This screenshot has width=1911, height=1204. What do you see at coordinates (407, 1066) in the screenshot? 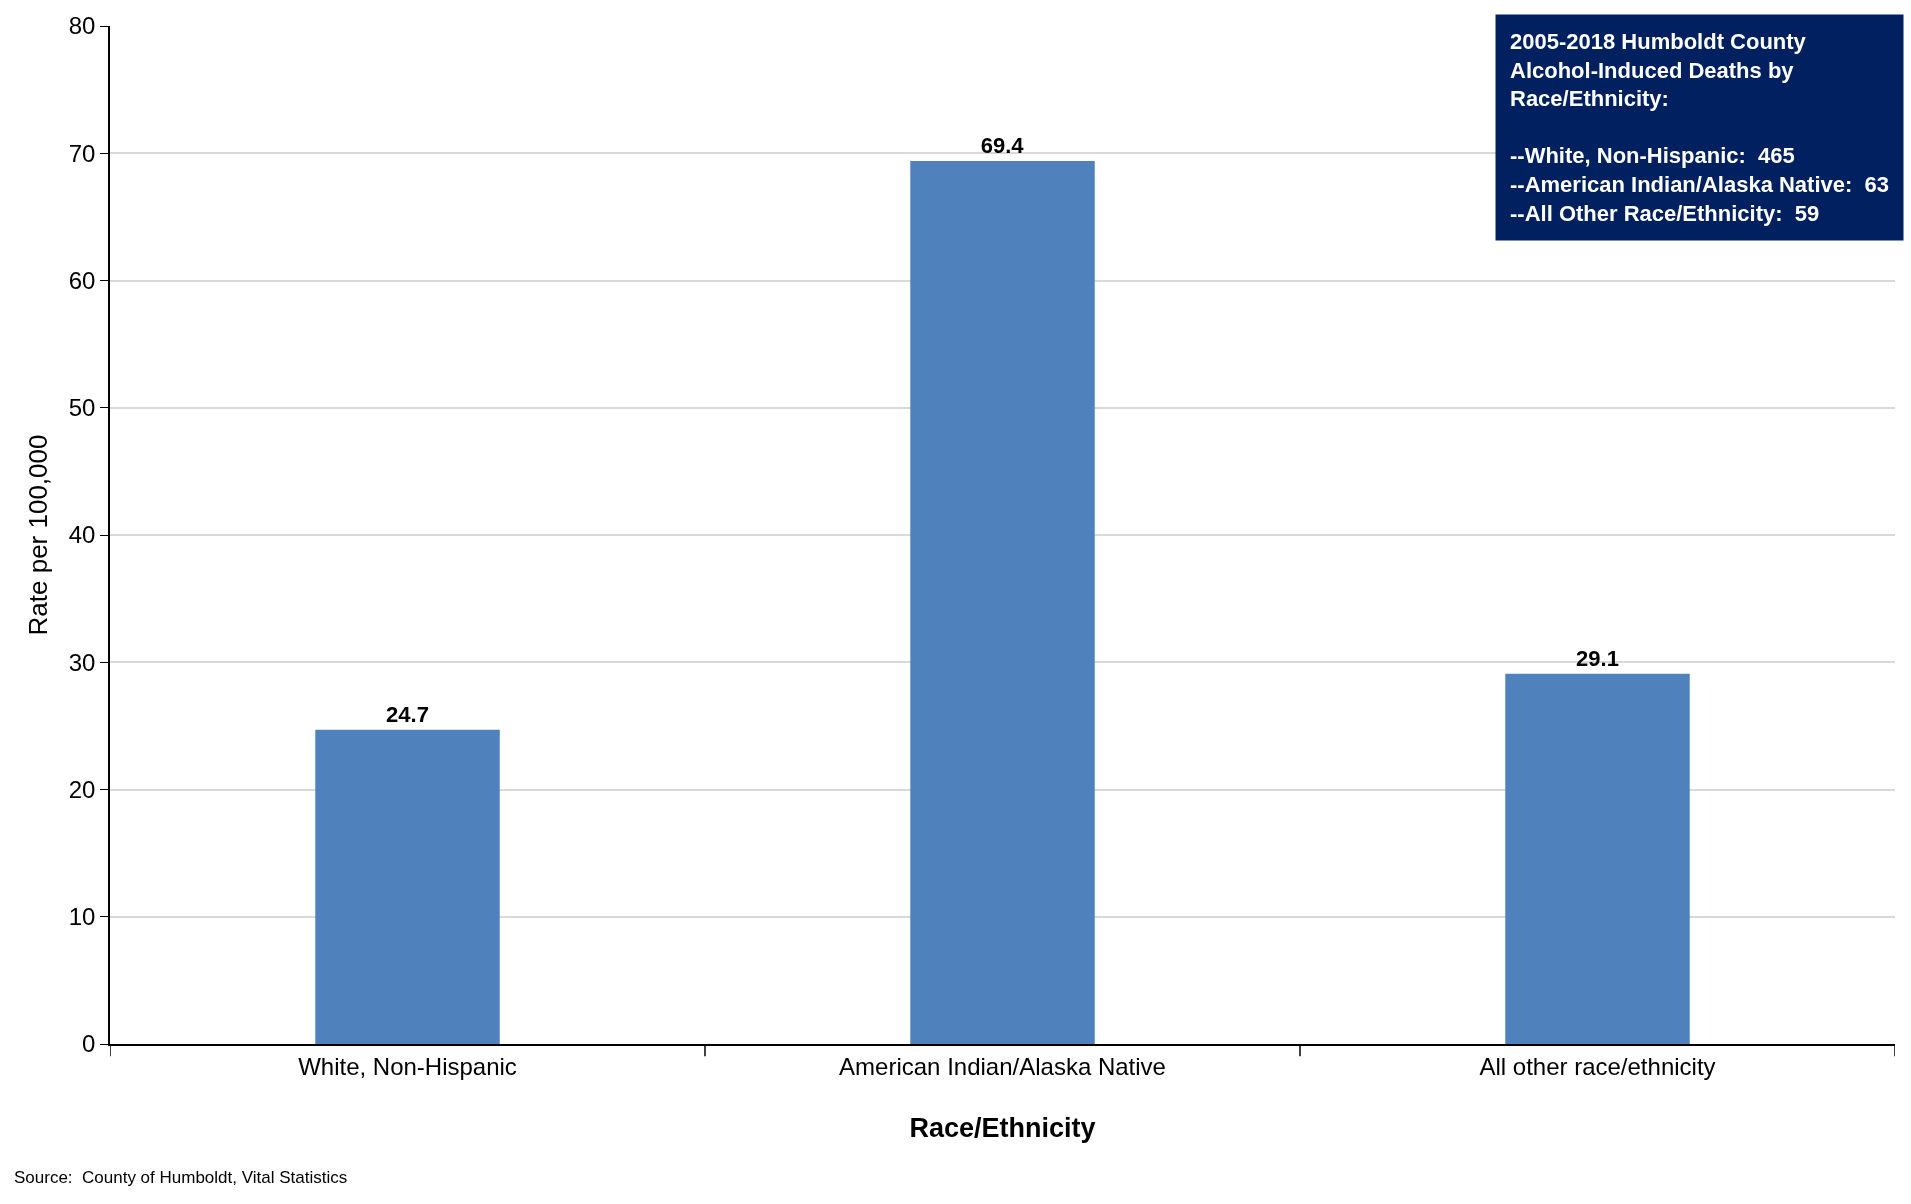
I see `x-tick-label: White, Non-Hispanic` at bounding box center [407, 1066].